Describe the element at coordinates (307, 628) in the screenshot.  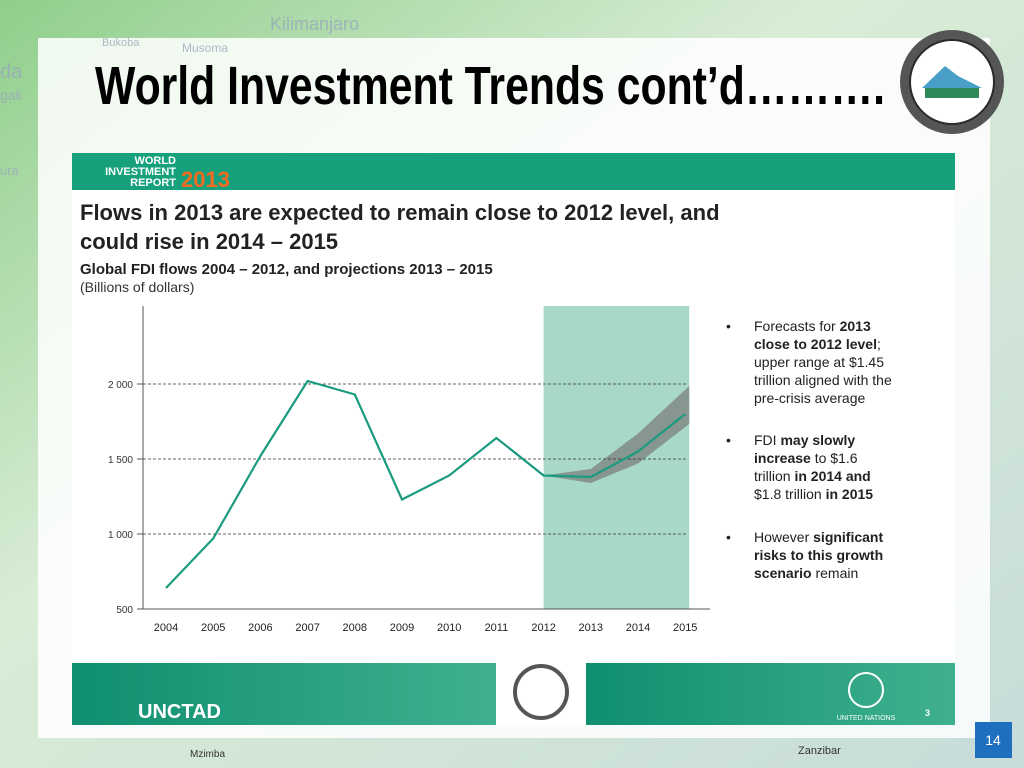
I see `x-tick-label: 2007` at that location.